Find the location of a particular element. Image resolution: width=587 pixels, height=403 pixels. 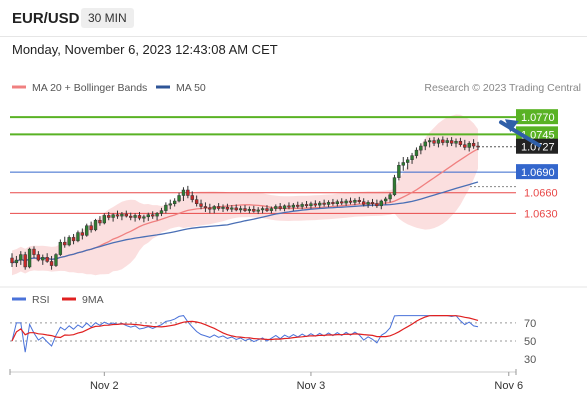

forecast-arrow is located at coordinates (520, 133).